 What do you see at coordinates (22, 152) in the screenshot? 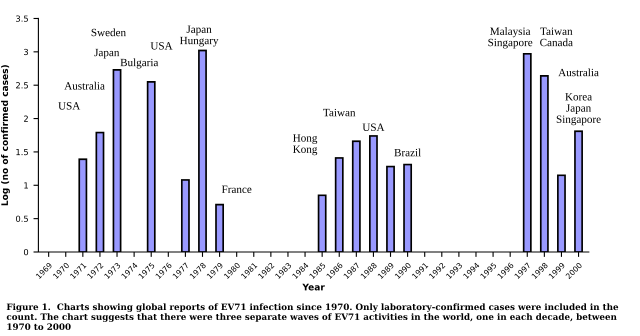
I see `y-tick-label: 1.5` at bounding box center [22, 152].